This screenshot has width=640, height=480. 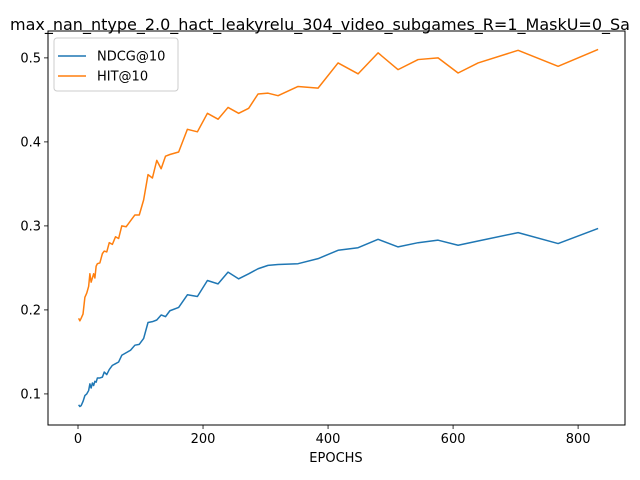 I want to click on y-axis-ticks: 0.1 0.2 0.3 0.4 0.5, so click(x=34, y=226).